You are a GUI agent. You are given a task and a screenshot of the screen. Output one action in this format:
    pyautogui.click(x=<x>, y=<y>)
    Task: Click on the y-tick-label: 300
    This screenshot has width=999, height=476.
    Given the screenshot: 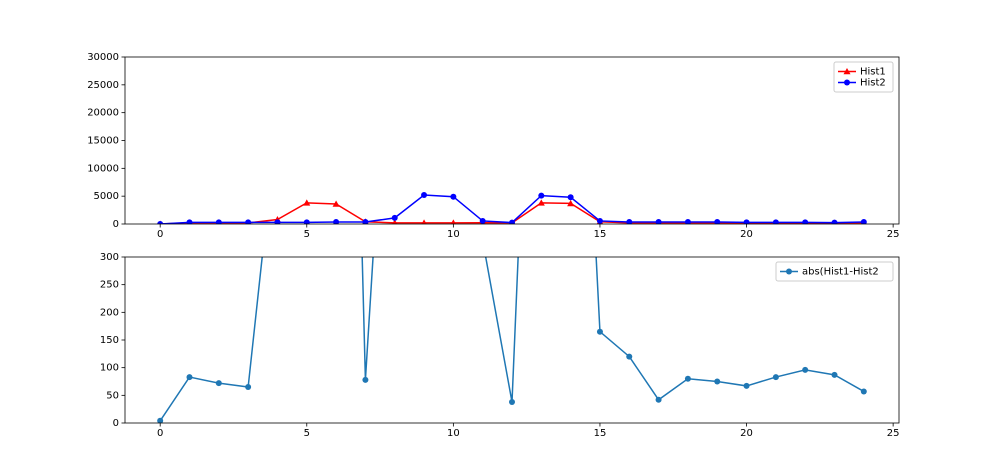 What is the action you would take?
    pyautogui.click(x=109, y=257)
    